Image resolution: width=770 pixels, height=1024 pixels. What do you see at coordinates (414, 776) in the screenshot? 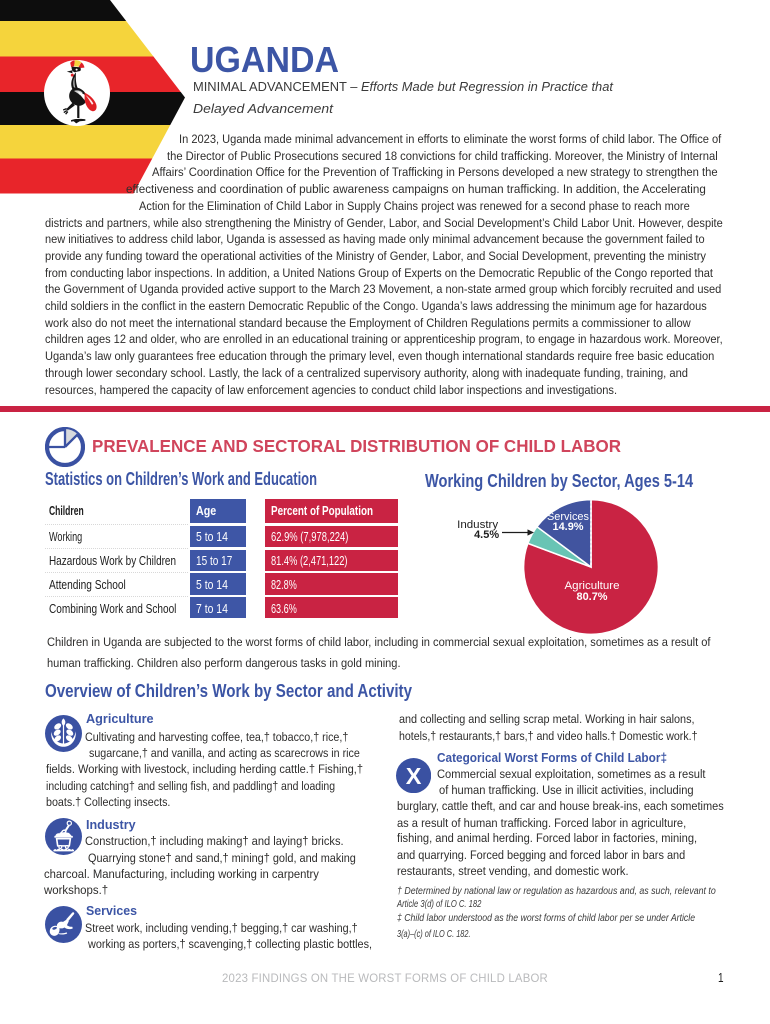
I see `svg-text: X` at bounding box center [414, 776].